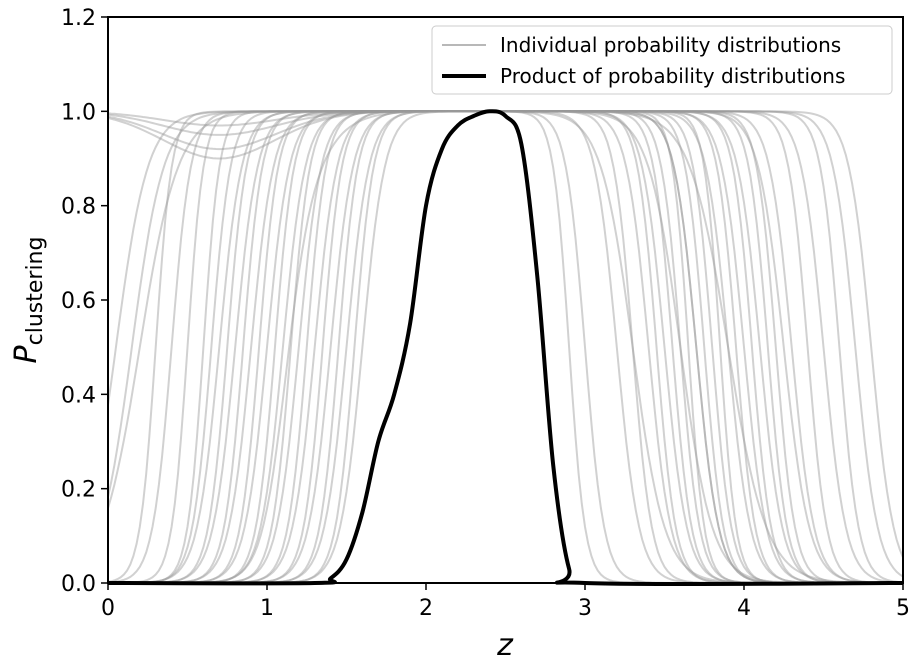  What do you see at coordinates (78, 584) in the screenshot?
I see `y-tick-label: 0.0` at bounding box center [78, 584].